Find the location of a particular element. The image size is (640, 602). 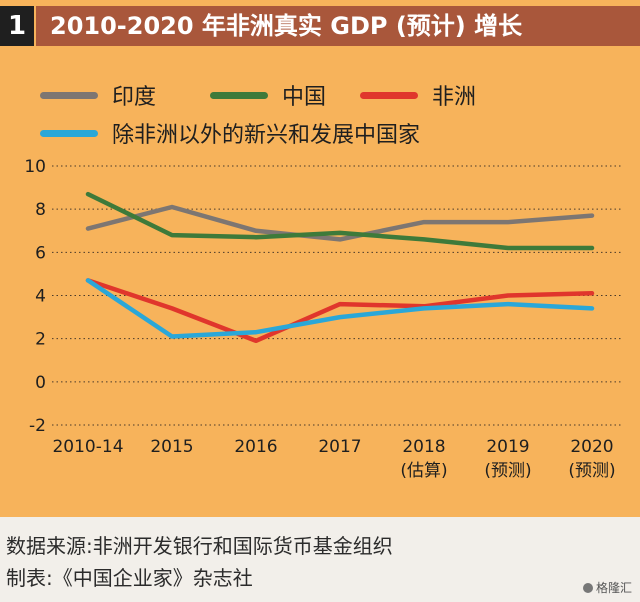

legend-item-africa: 非洲 is located at coordinates (418, 95).